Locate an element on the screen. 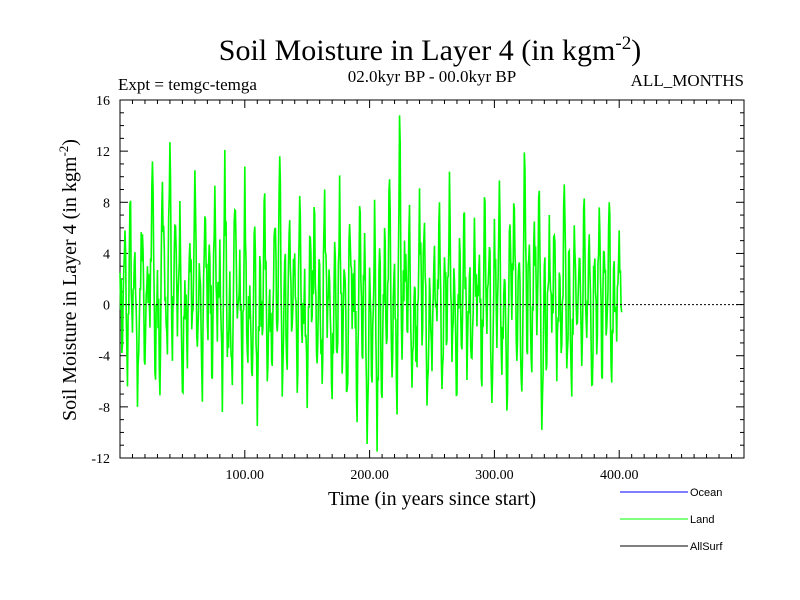 Image resolution: width=800 pixels, height=600 pixels. x-tick-label: 100.00 is located at coordinates (245, 475).